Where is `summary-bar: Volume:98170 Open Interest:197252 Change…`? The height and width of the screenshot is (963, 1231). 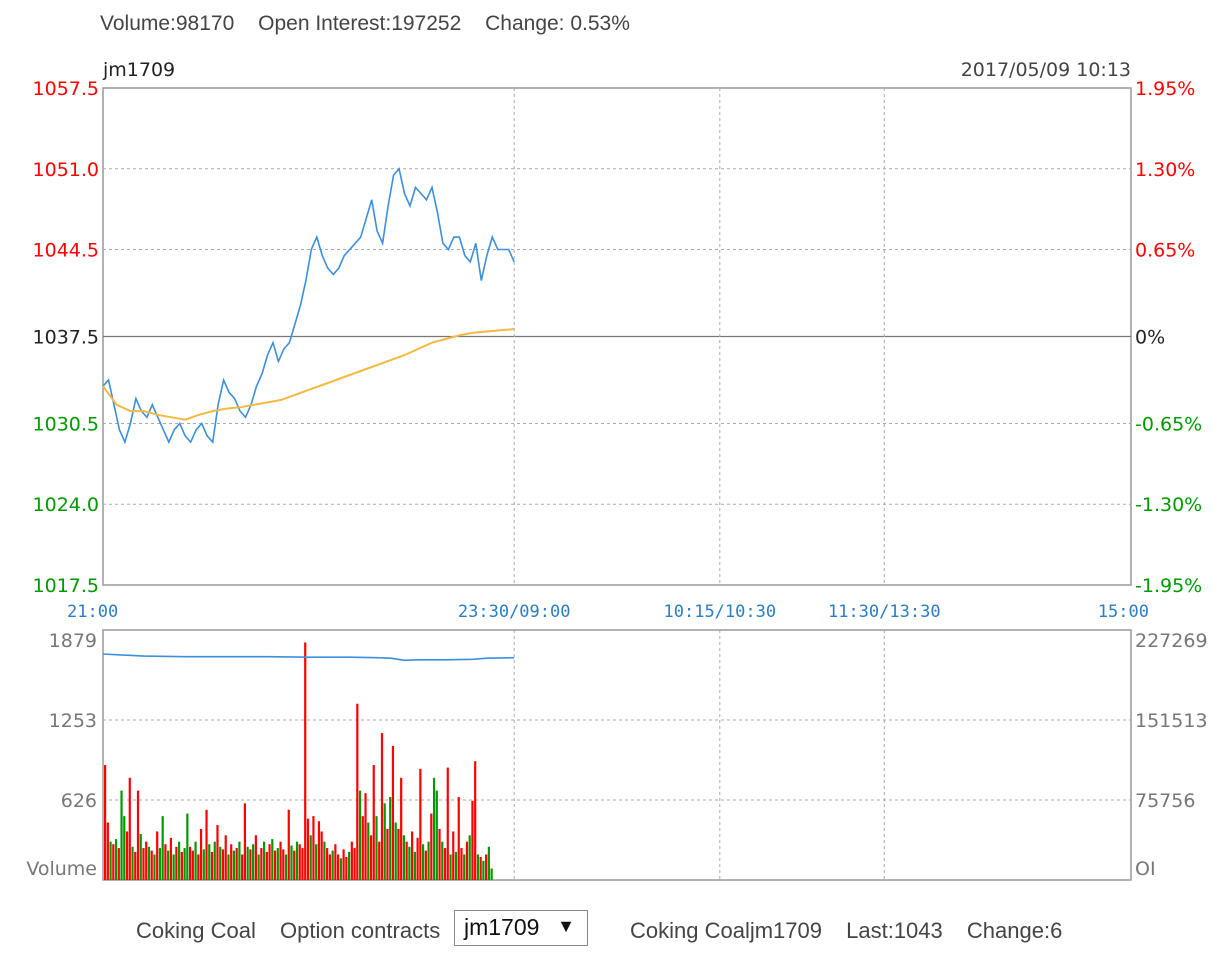 summary-bar: Volume:98170 Open Interest:197252 Change… is located at coordinates (374, 24).